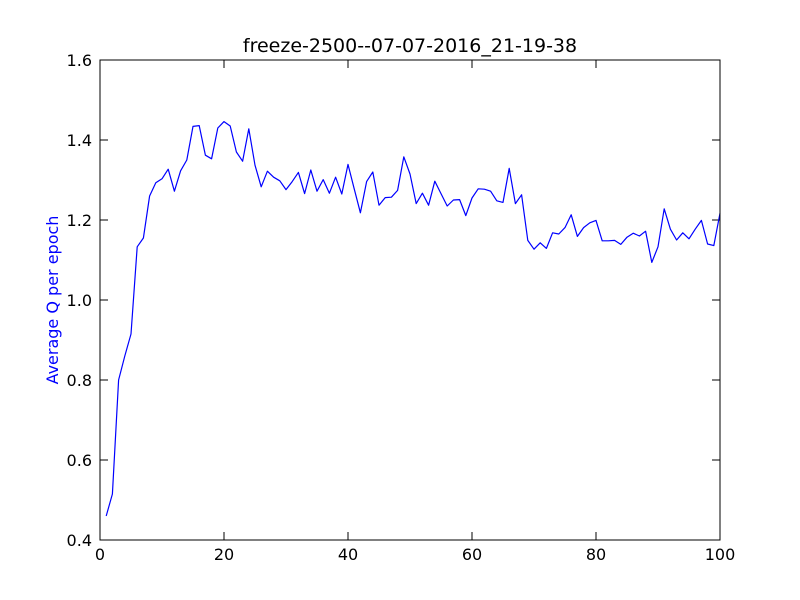 The height and width of the screenshot is (600, 800). Describe the element at coordinates (224, 554) in the screenshot. I see `x-tick-label: 20` at that location.